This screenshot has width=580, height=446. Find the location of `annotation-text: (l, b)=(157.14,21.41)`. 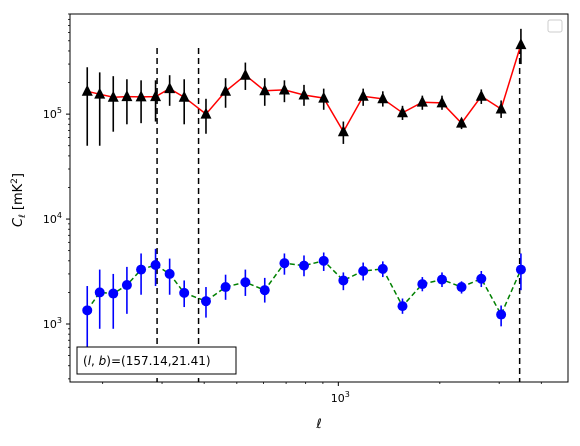

annotation-text: (l, b)=(157.14,21.41) is located at coordinates (147, 361).